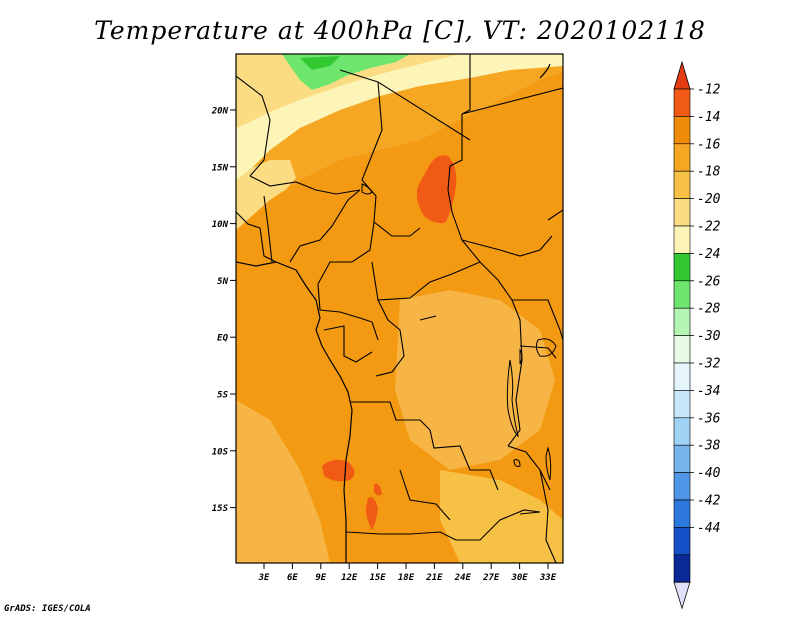 This screenshot has width=800, height=618. What do you see at coordinates (367, 189) in the screenshot?
I see `lake-chad` at bounding box center [367, 189].